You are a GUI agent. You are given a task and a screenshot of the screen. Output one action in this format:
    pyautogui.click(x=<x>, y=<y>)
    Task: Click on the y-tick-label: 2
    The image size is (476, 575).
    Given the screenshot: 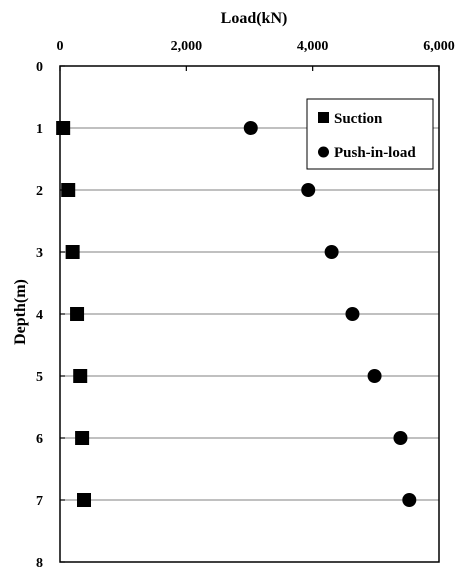 What is the action you would take?
    pyautogui.click(x=39, y=191)
    